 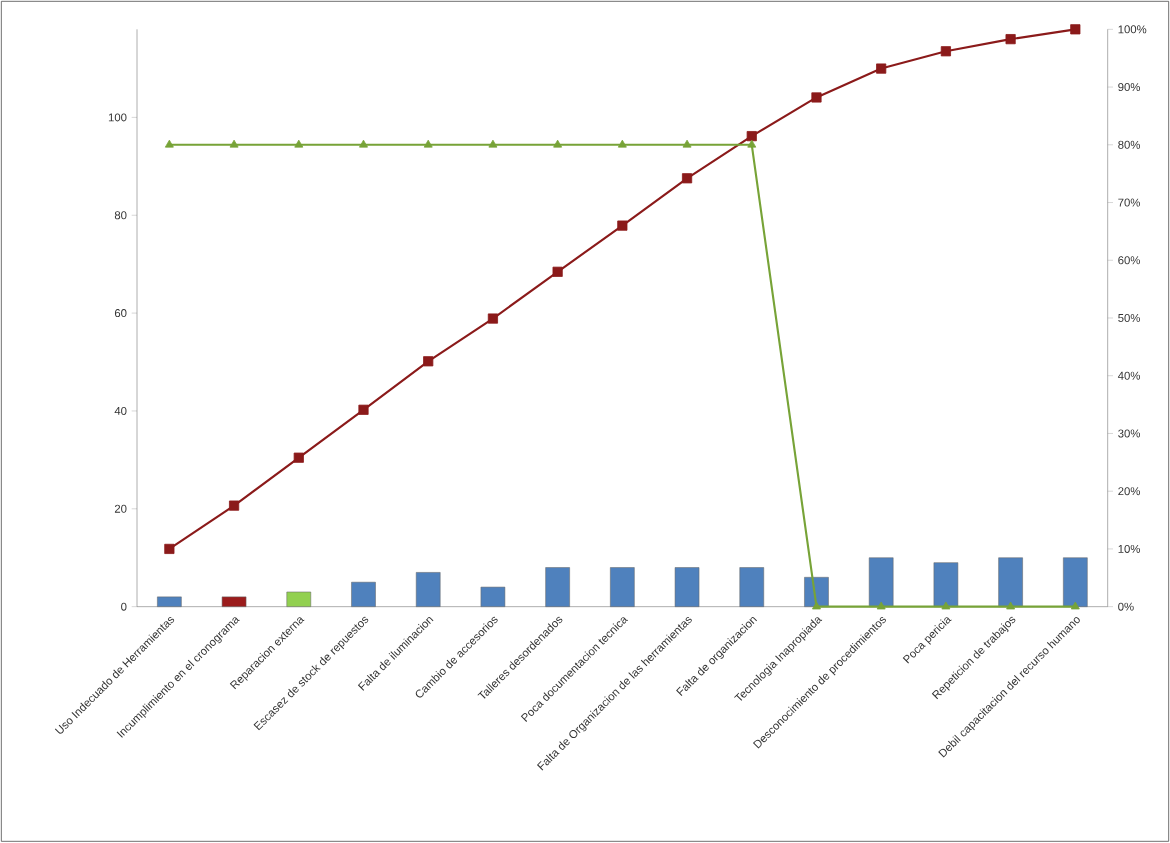 I want to click on y-tick-label: 40, so click(x=120, y=411).